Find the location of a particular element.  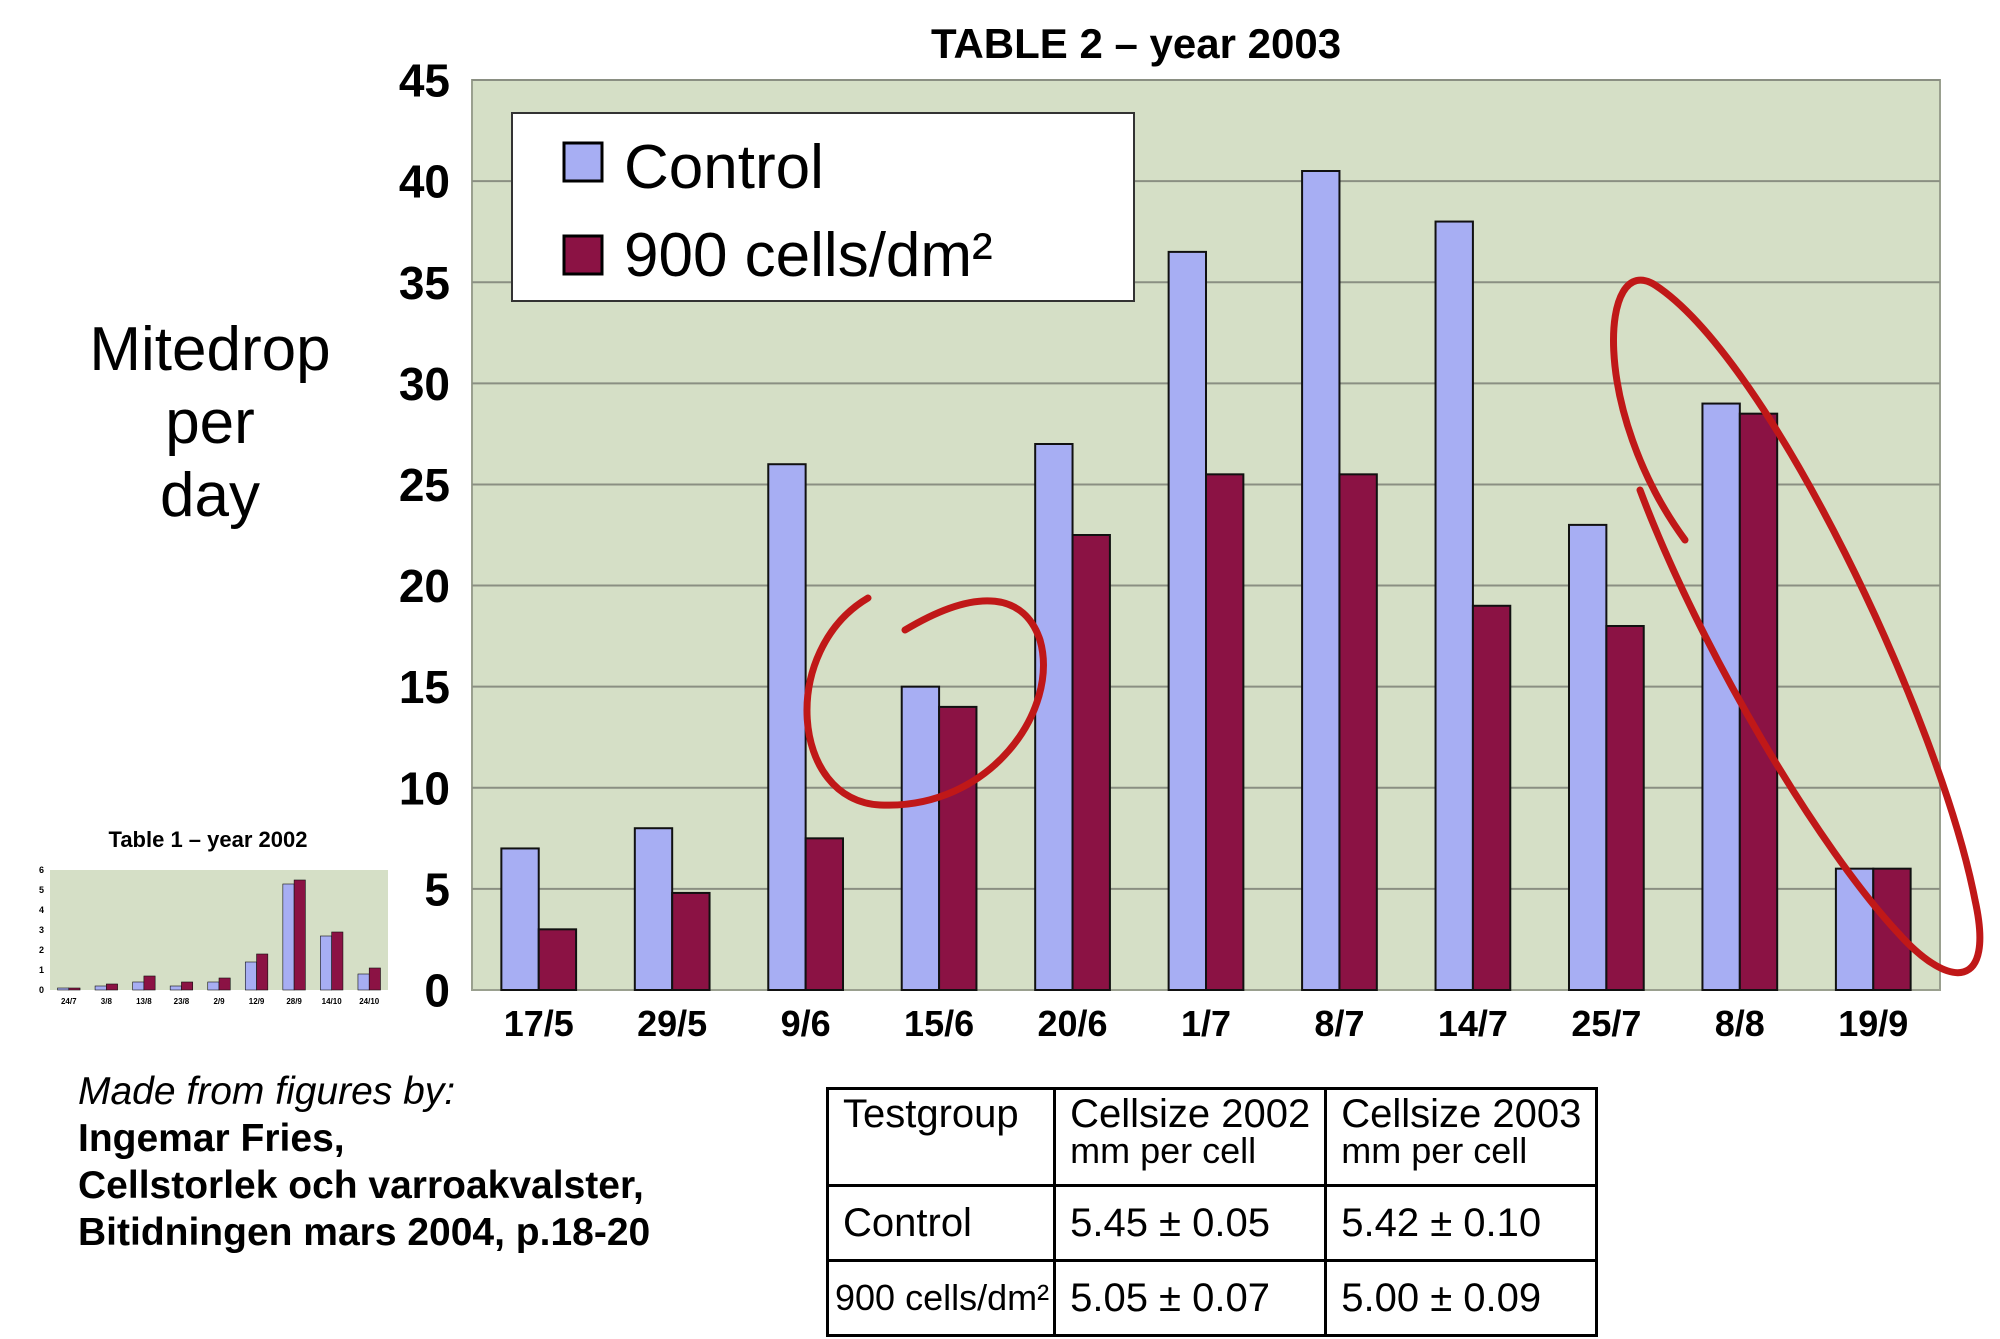

x-tick-label: 25/7 is located at coordinates (1606, 1023).